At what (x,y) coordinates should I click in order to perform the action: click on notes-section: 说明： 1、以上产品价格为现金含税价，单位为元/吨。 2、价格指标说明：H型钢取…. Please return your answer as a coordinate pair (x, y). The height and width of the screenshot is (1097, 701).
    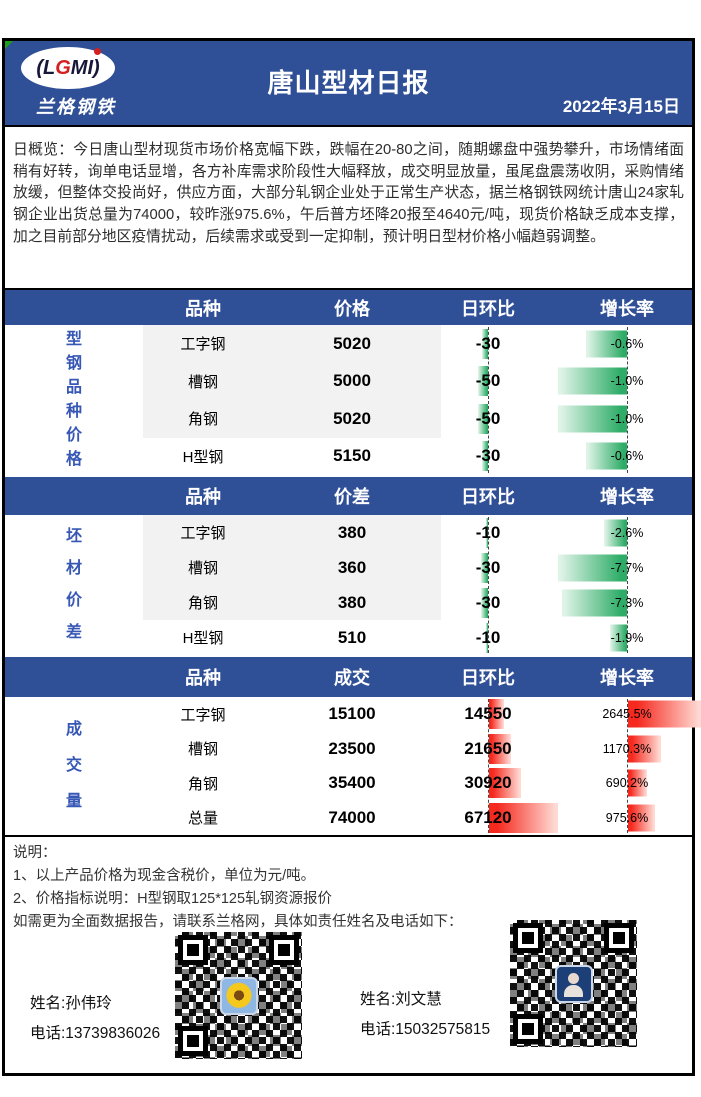
    Looking at the image, I should click on (348, 882).